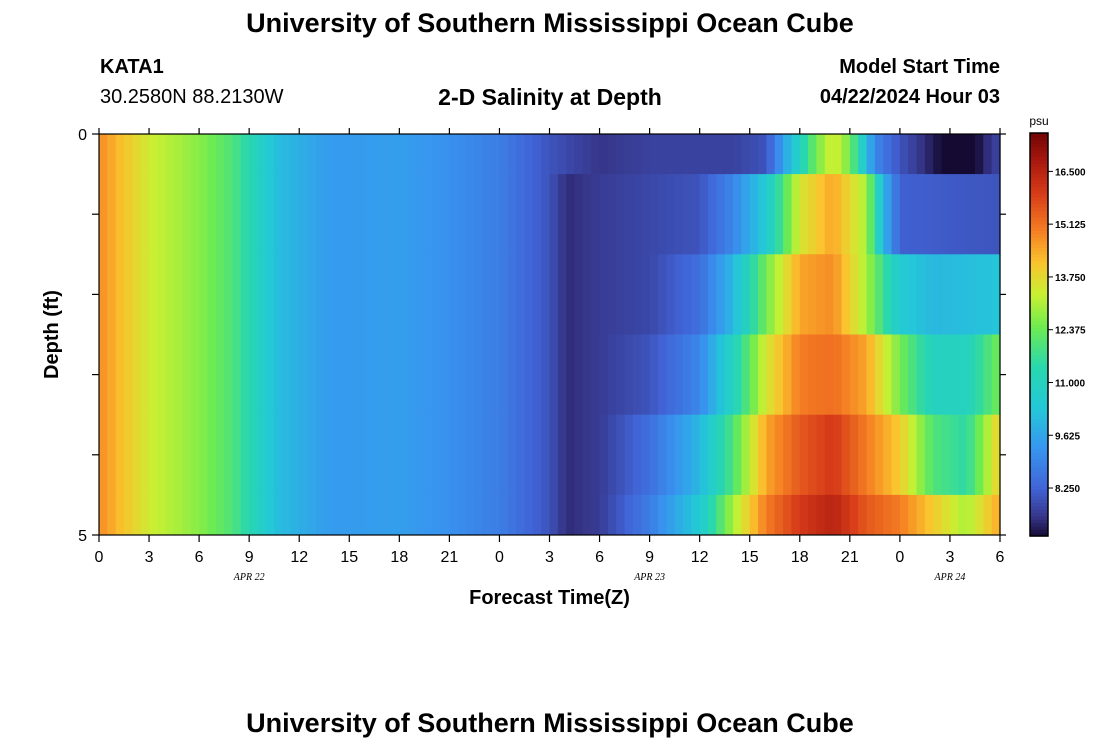  I want to click on x-tick-label: 9, so click(649, 557).